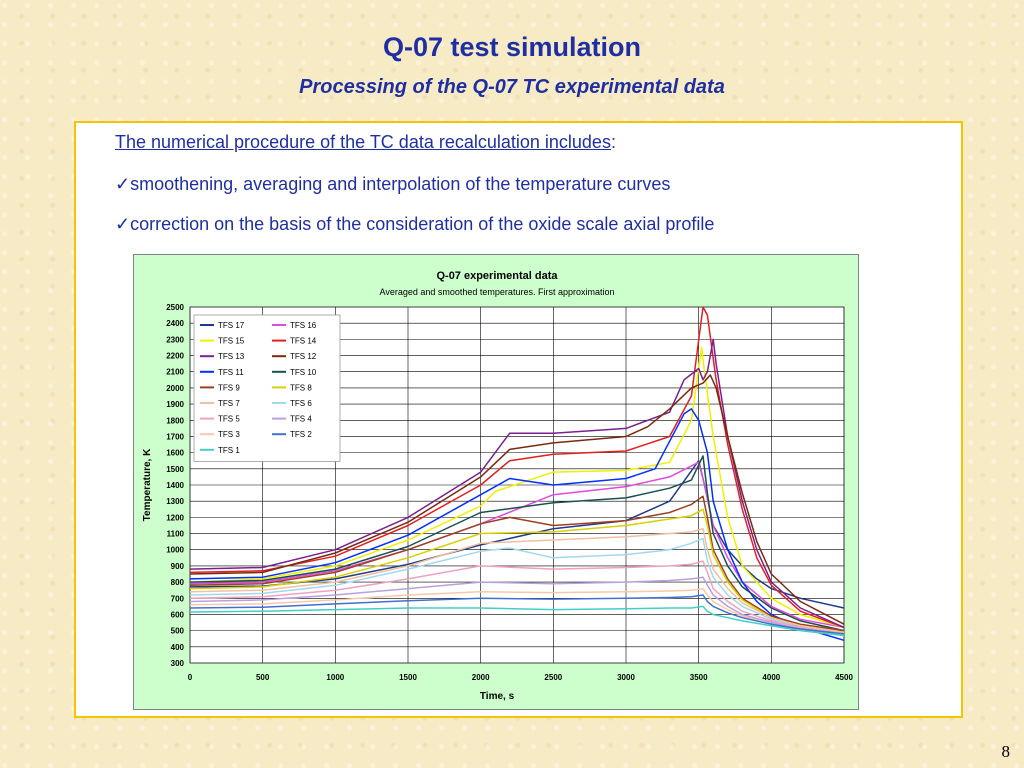 Image resolution: width=1024 pixels, height=768 pixels. What do you see at coordinates (176, 534) in the screenshot?
I see `y-tick-label: 1100` at bounding box center [176, 534].